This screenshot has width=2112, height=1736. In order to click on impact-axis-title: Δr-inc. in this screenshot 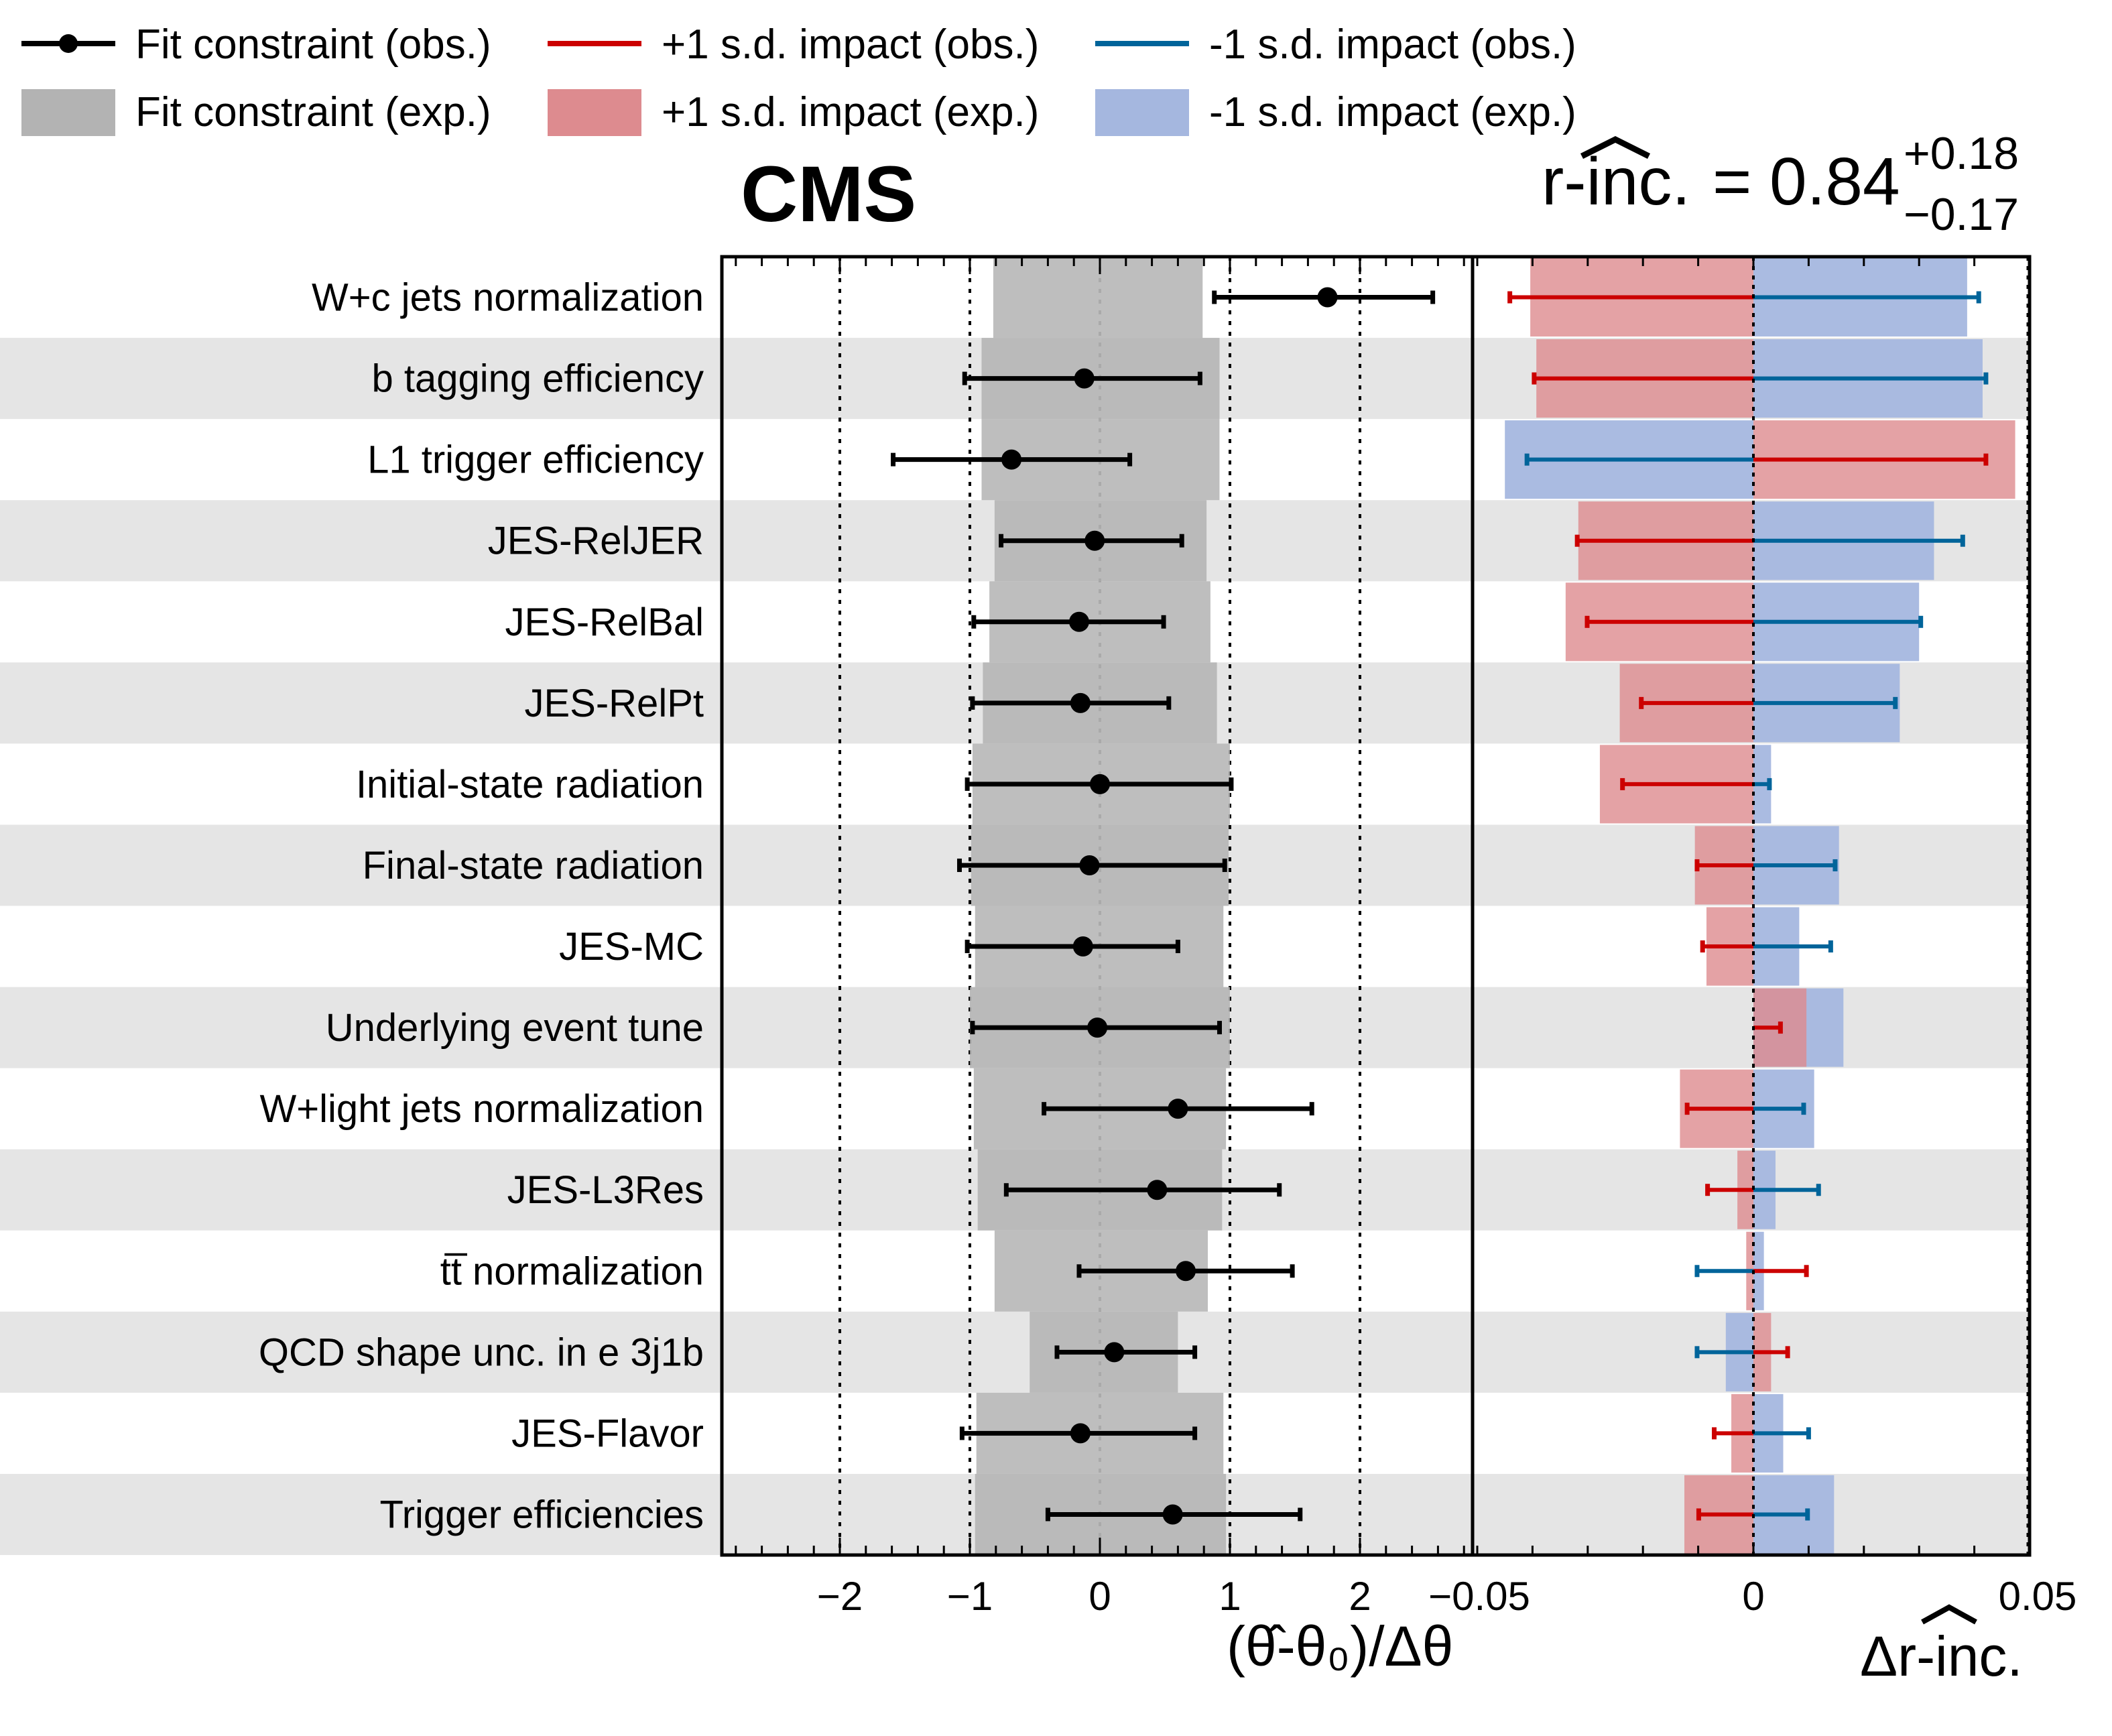, I will do `click(1942, 1646)`.